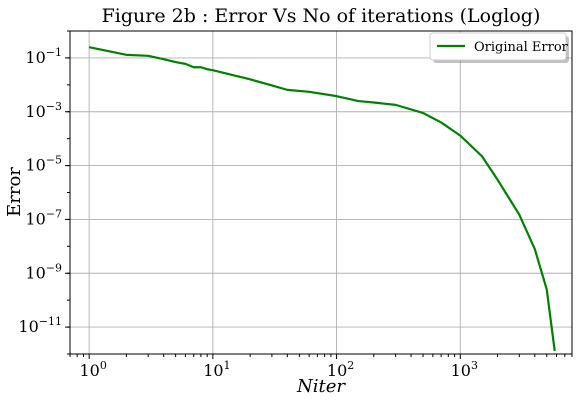 Image resolution: width=582 pixels, height=402 pixels. Describe the element at coordinates (43, 164) in the screenshot. I see `y-tick-label: 10⁻⁵` at that location.